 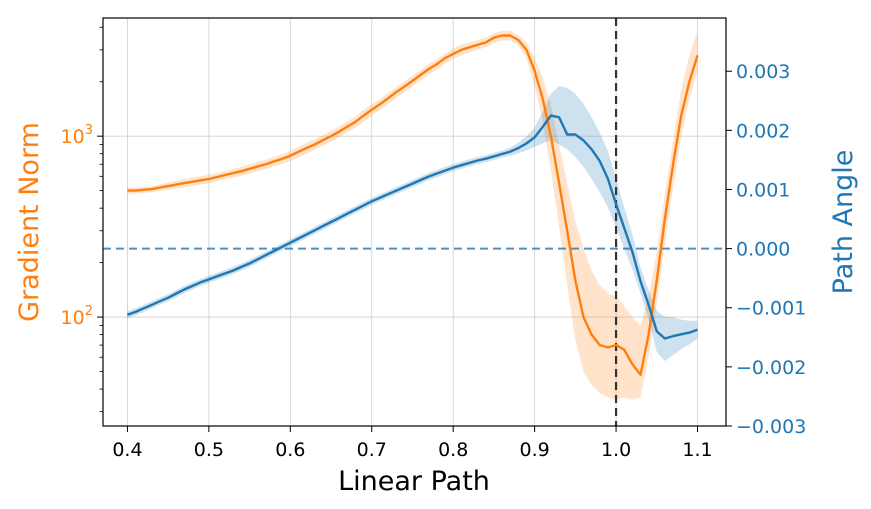 I want to click on x-axis-label: Linear Path, so click(x=414, y=481).